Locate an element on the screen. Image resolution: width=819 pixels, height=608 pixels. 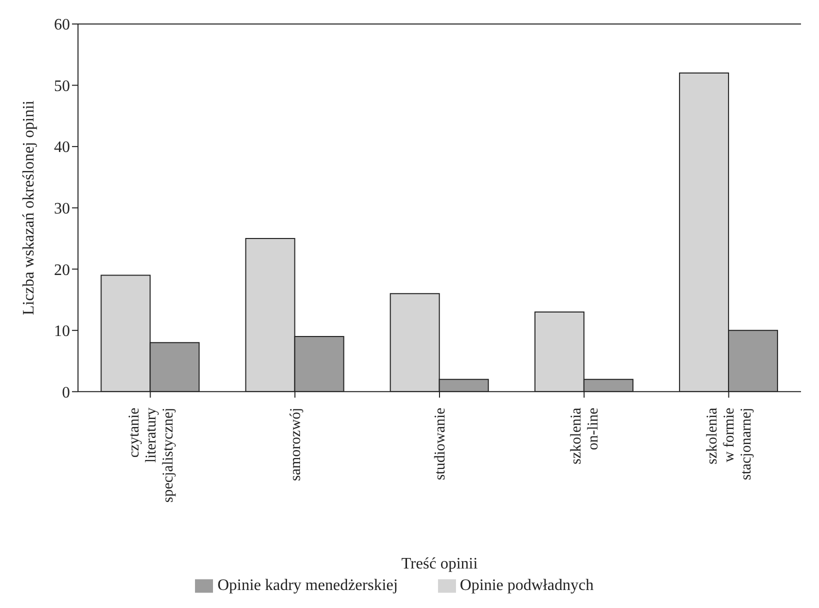
x-tick-label: czytanie literatury specjalistycznej is located at coordinates (151, 455).